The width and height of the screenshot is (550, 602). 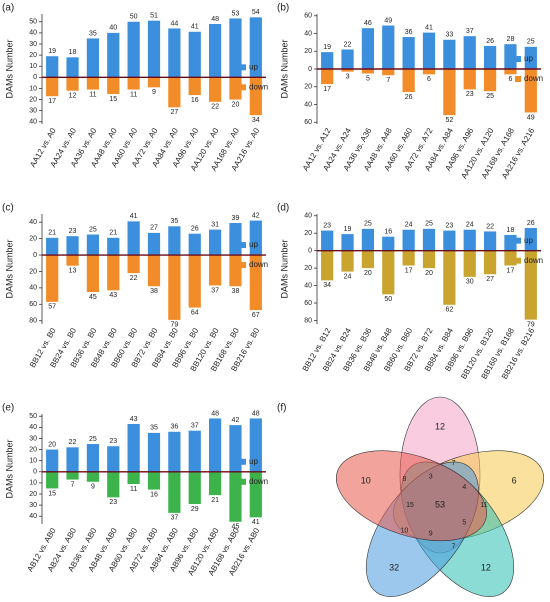 I want to click on venn-count: 4, so click(x=464, y=487).